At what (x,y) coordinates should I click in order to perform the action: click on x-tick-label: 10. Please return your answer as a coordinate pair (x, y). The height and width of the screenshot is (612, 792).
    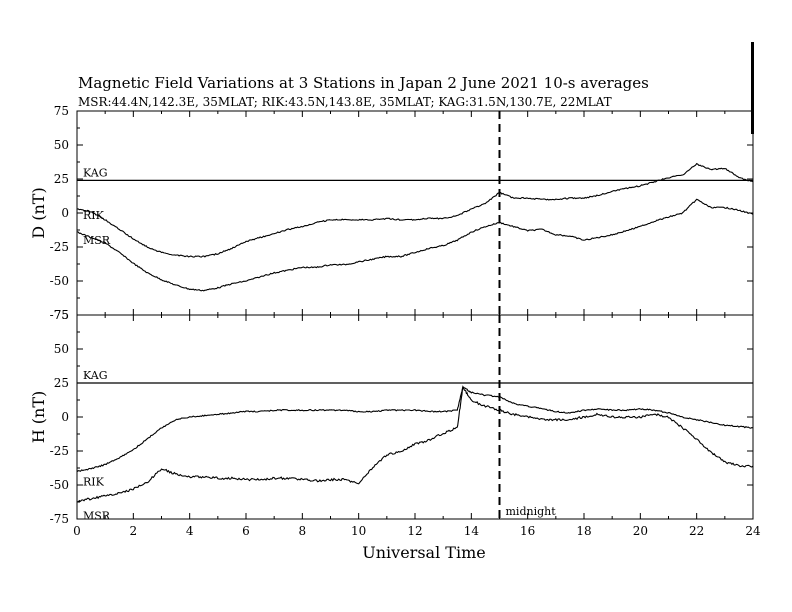
    Looking at the image, I should click on (358, 531).